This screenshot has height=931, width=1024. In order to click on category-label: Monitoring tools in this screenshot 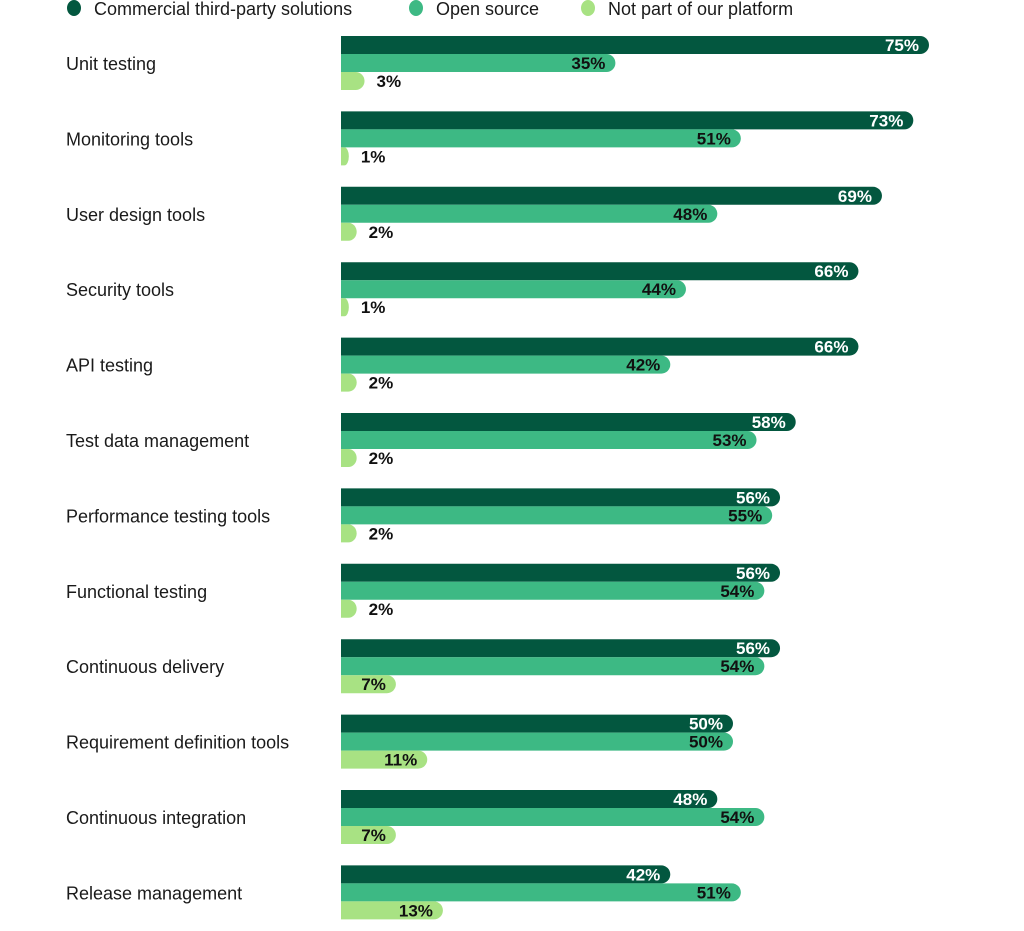, I will do `click(129, 139)`.